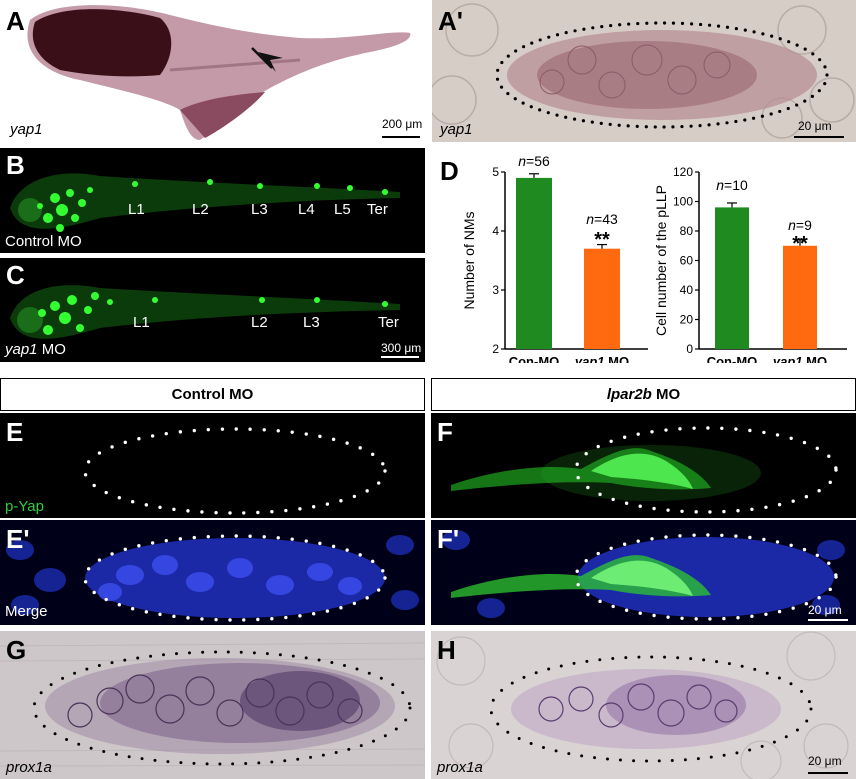 The width and height of the screenshot is (856, 779). What do you see at coordinates (402, 124) in the screenshot?
I see `panel-a-scale-text: 200 μm` at bounding box center [402, 124].